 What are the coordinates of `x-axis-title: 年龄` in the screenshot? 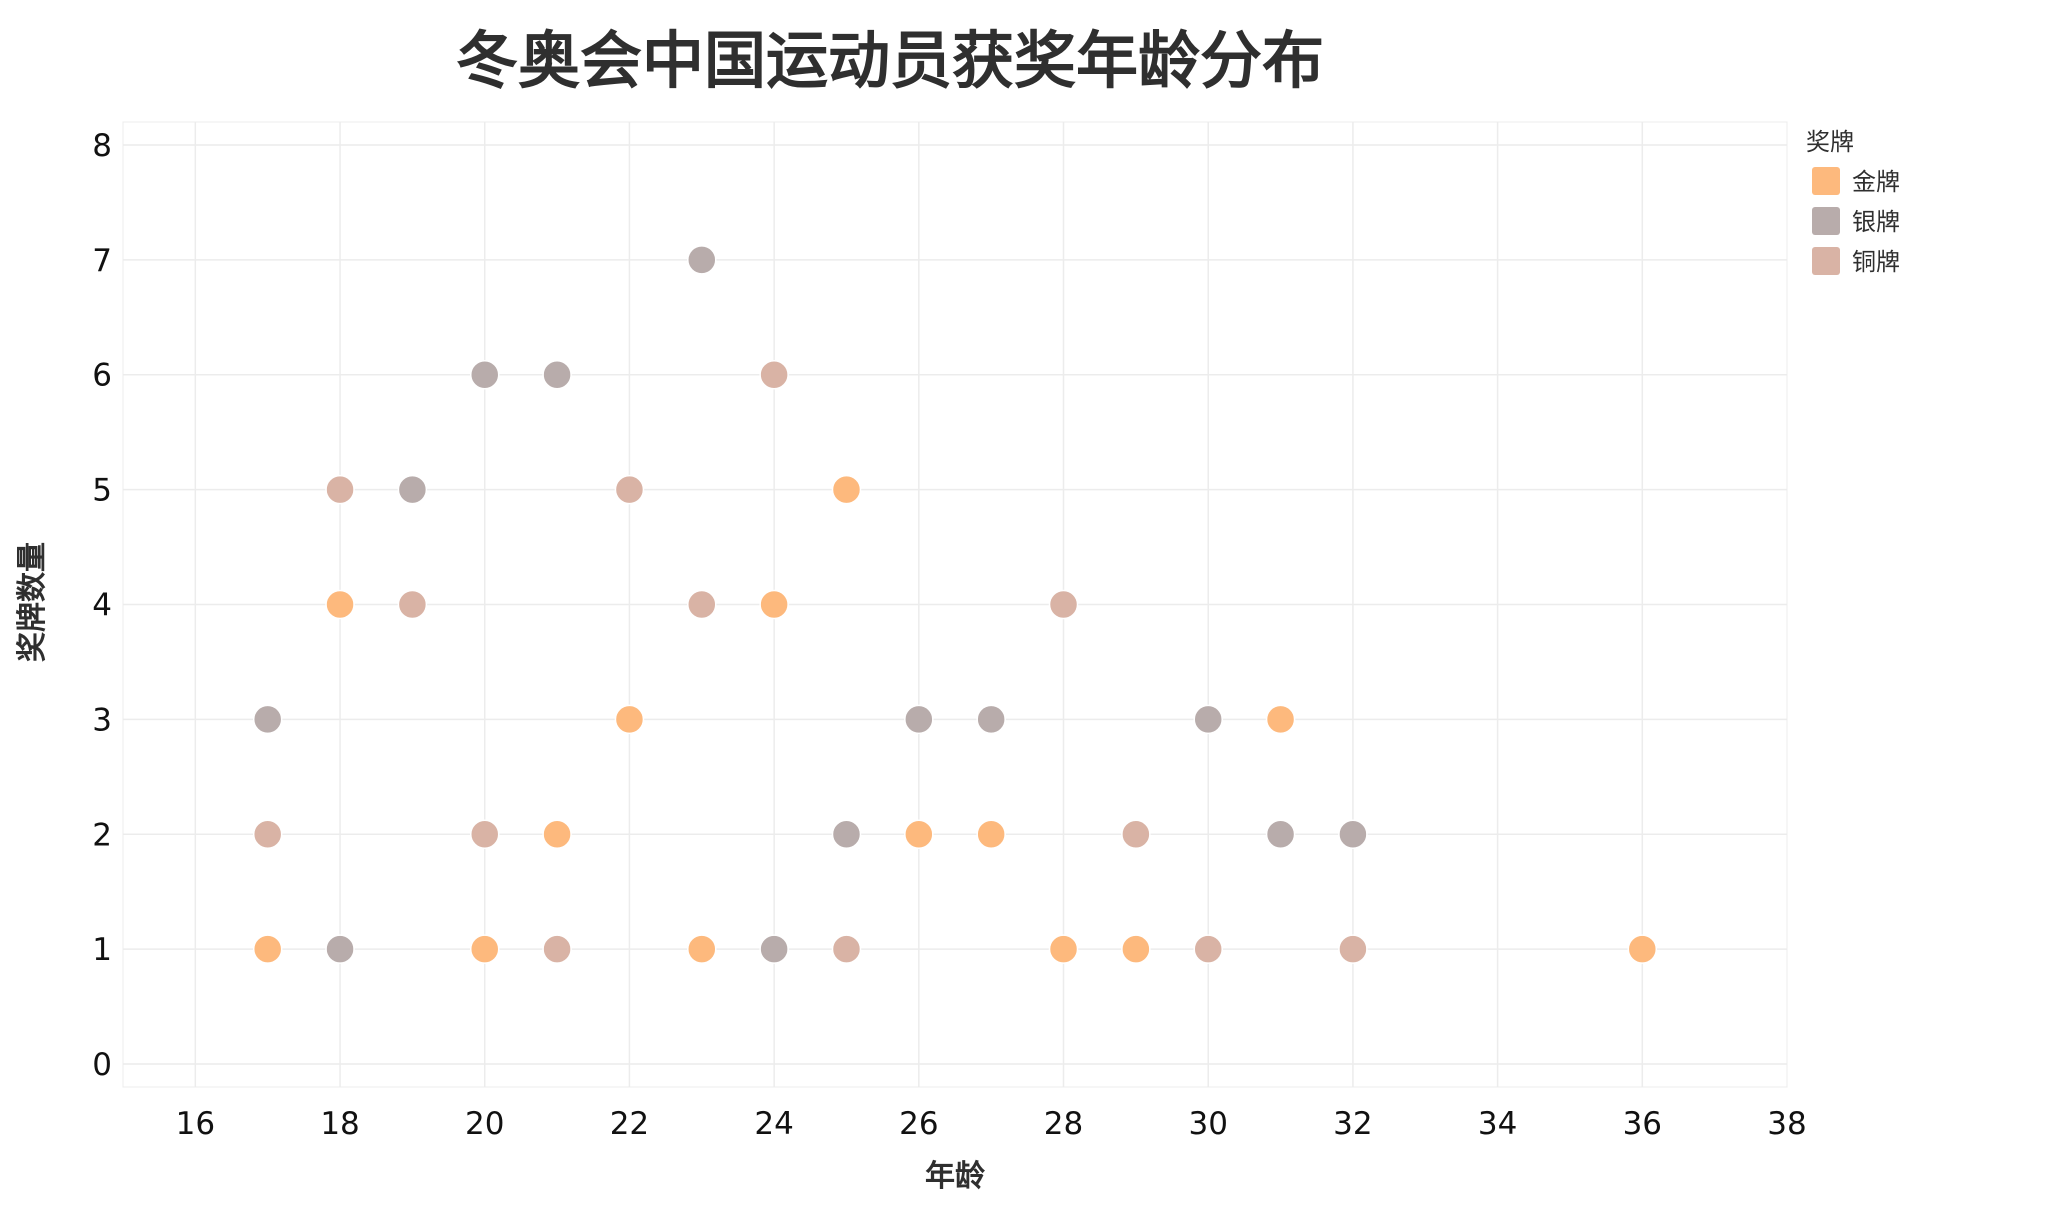 It's located at (955, 1176).